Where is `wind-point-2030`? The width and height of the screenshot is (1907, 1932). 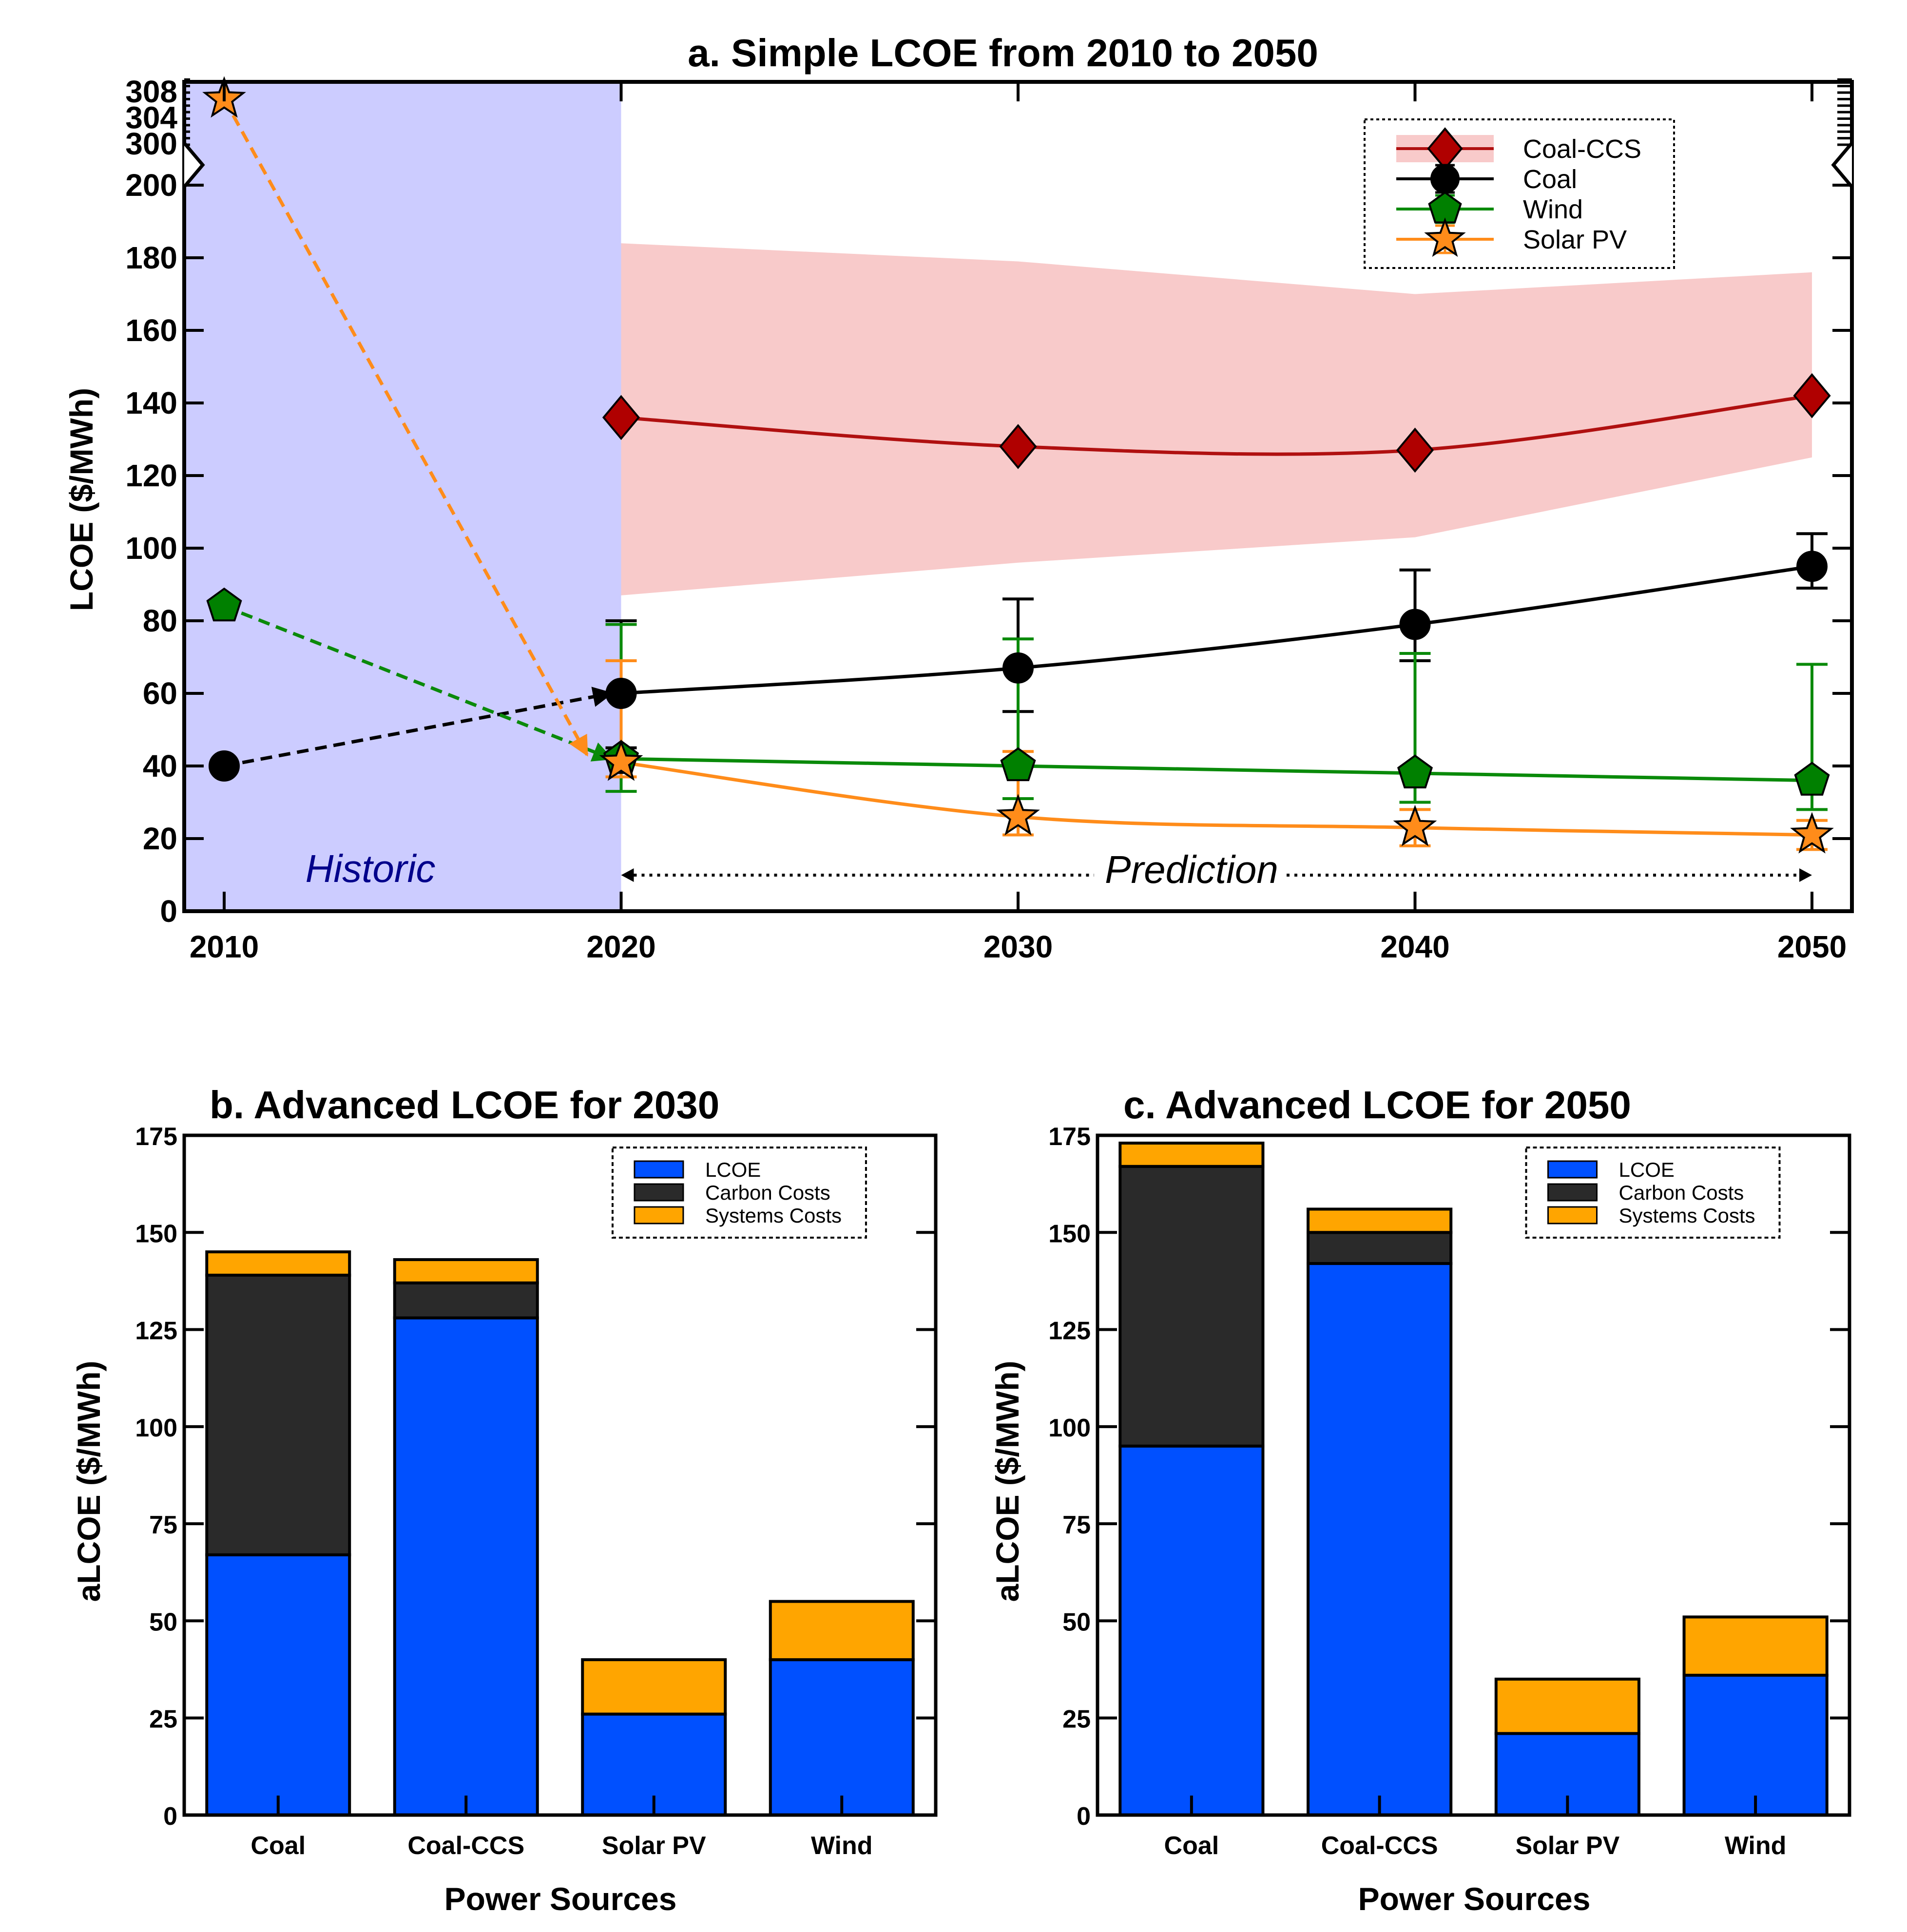
wind-point-2030 is located at coordinates (1018, 765).